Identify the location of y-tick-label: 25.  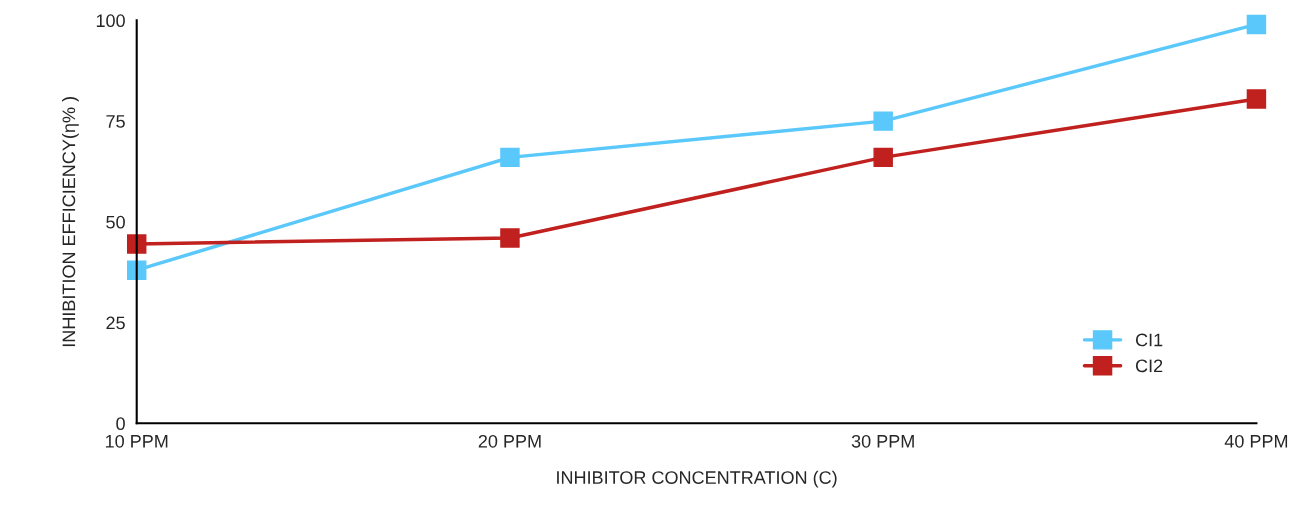
(115, 323).